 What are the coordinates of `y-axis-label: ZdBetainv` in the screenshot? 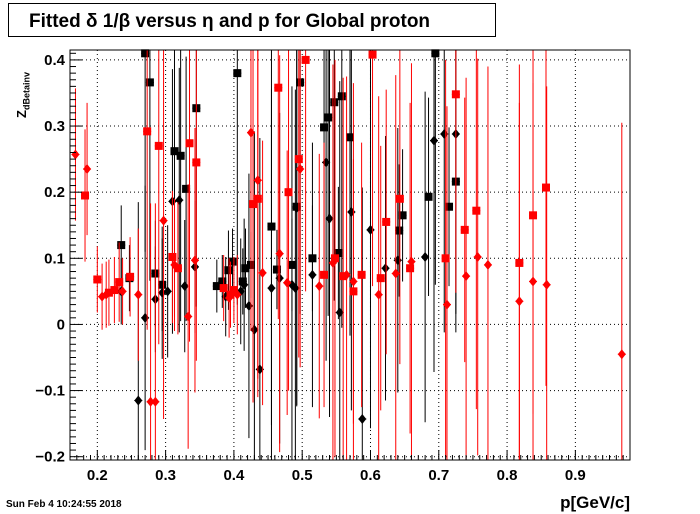 It's located at (23, 95).